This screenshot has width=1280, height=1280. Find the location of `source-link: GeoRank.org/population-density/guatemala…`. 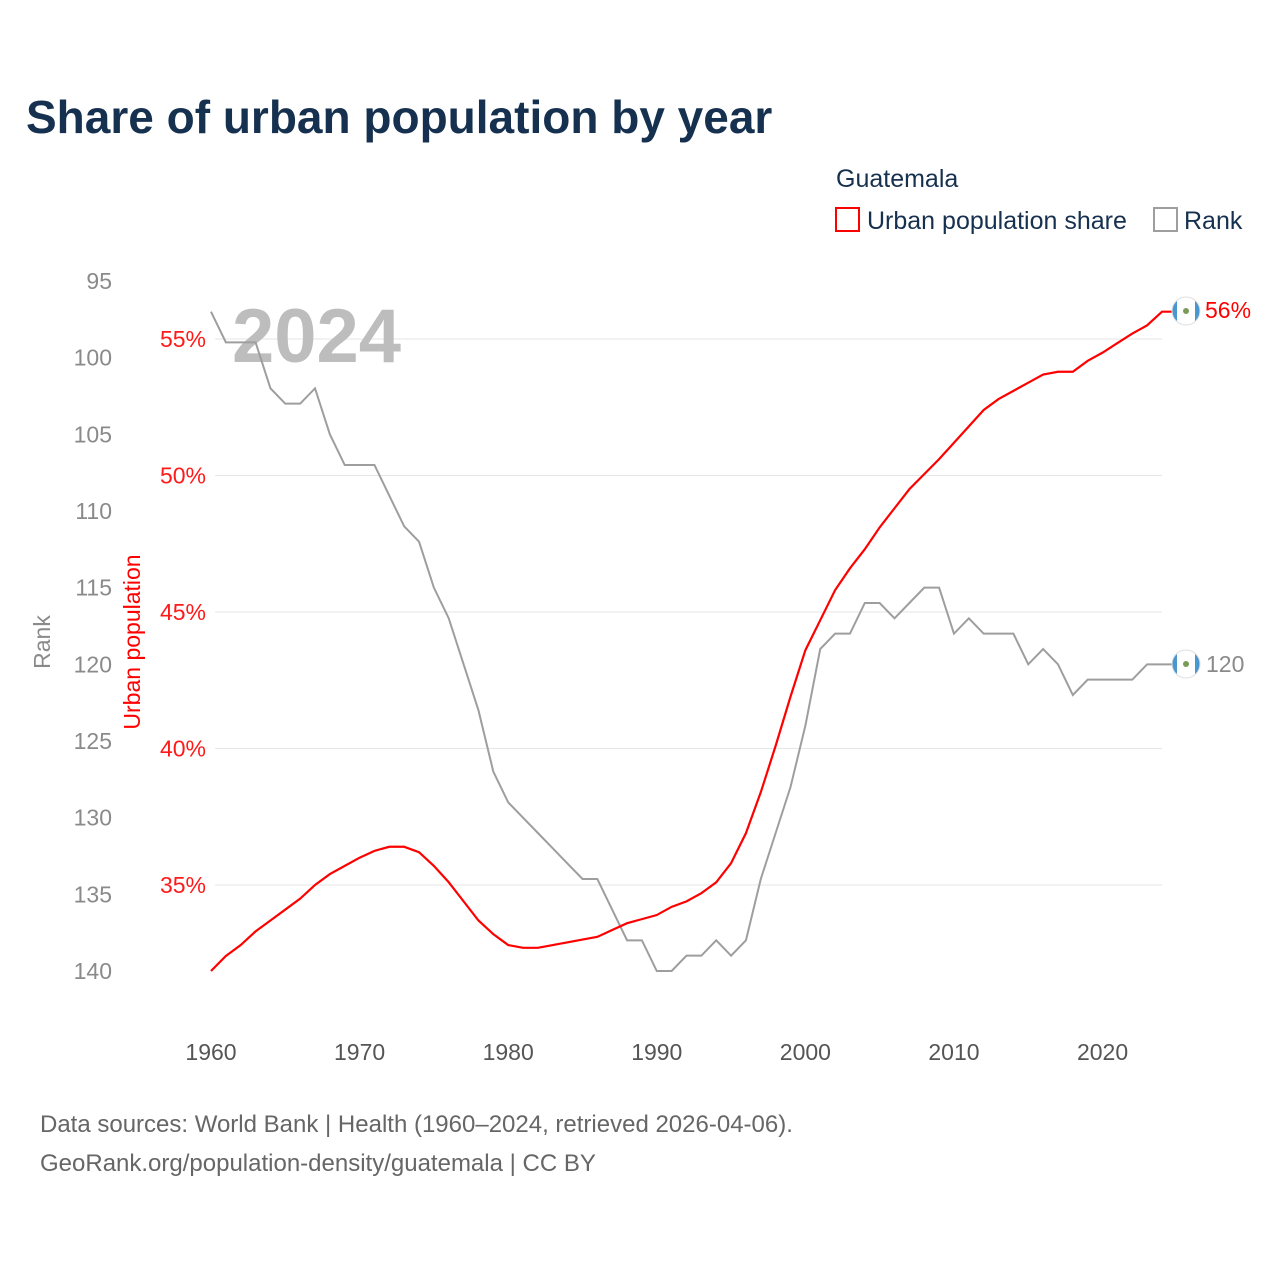

source-link: GeoRank.org/population-density/guatemala… is located at coordinates (318, 1163).